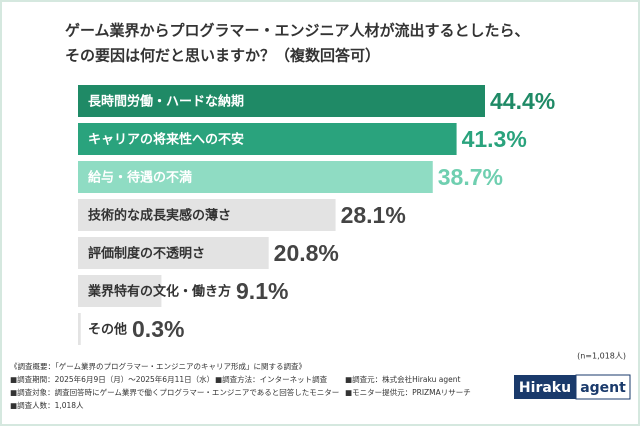 Image resolution: width=640 pixels, height=426 pixels. Describe the element at coordinates (222, 56) in the screenshot. I see `chart-title: その要因は何だと思いますか？（複数回答可）` at that location.